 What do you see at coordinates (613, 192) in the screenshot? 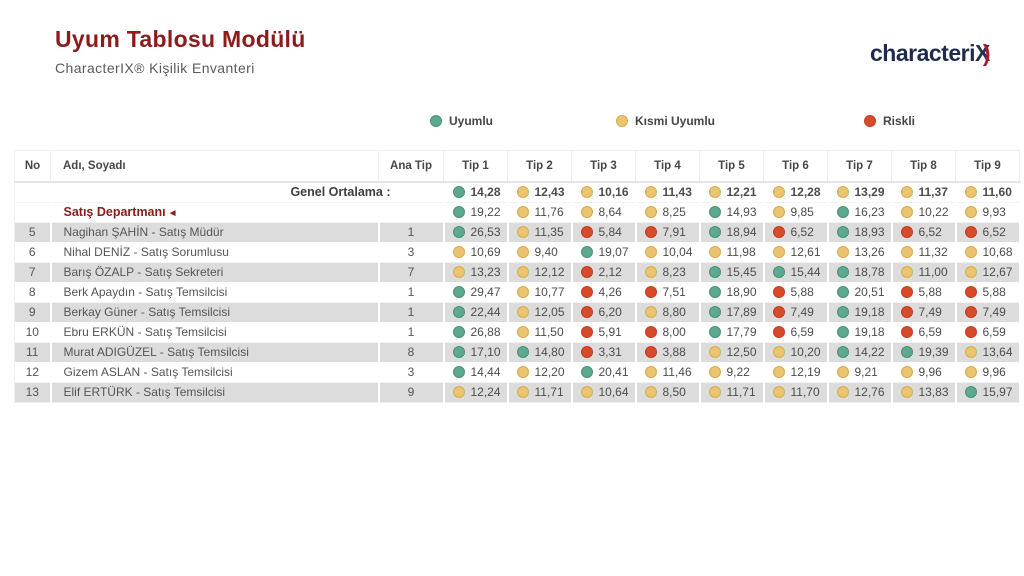
I see `tip-score-value: 10,16` at bounding box center [613, 192].